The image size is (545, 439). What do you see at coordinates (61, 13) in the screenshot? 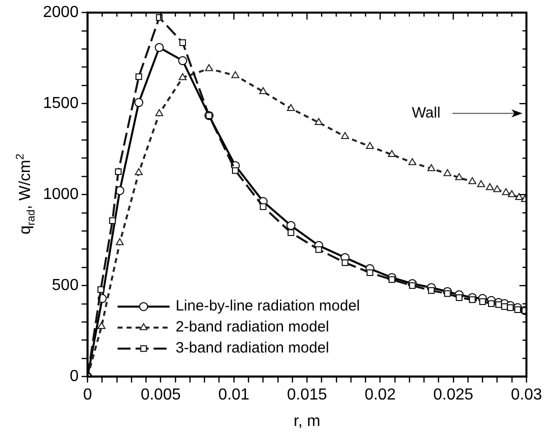
I see `y-tick-label: 2000` at bounding box center [61, 13].